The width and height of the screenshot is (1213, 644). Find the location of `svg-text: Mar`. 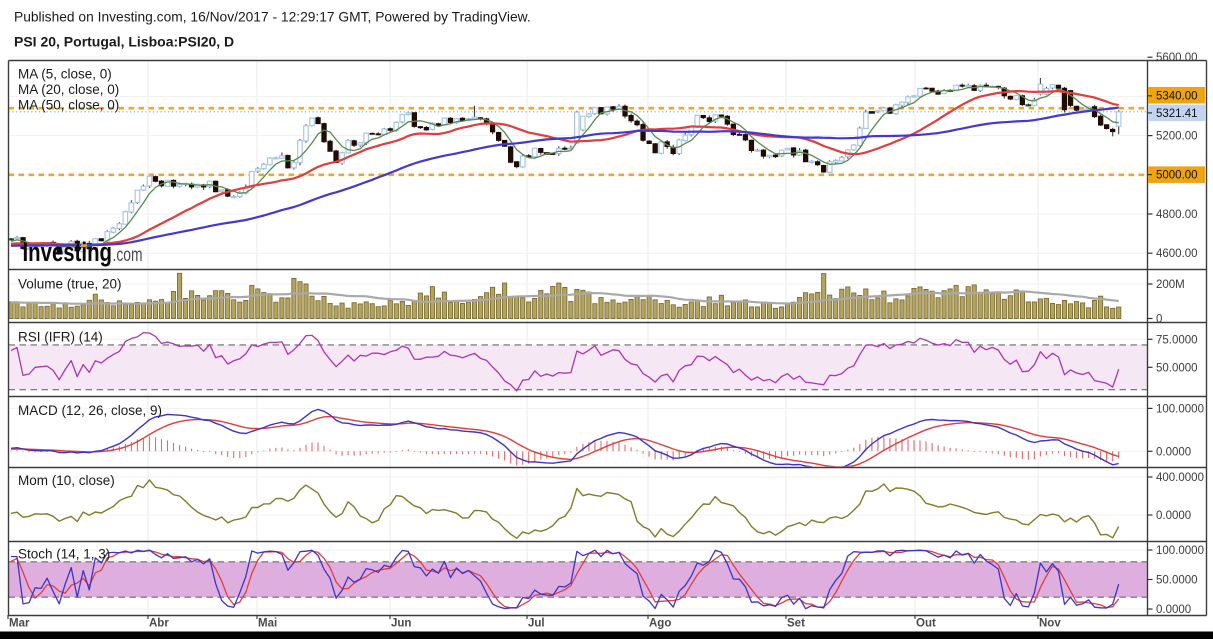

svg-text: Mar is located at coordinates (19, 624).